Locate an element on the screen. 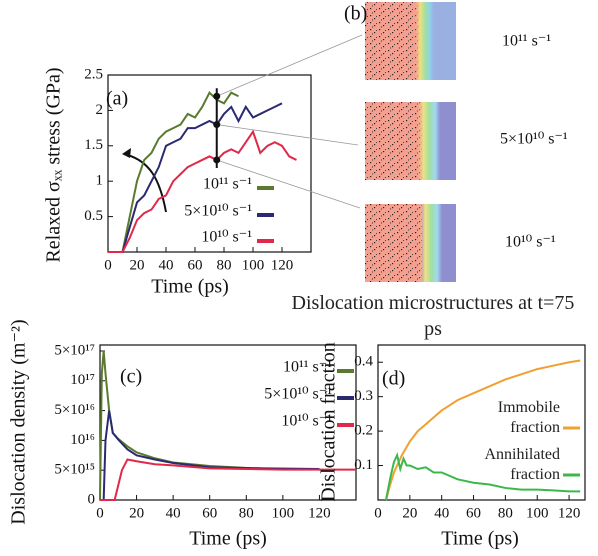  y-tick-label: 0.1 is located at coordinates (363, 465).